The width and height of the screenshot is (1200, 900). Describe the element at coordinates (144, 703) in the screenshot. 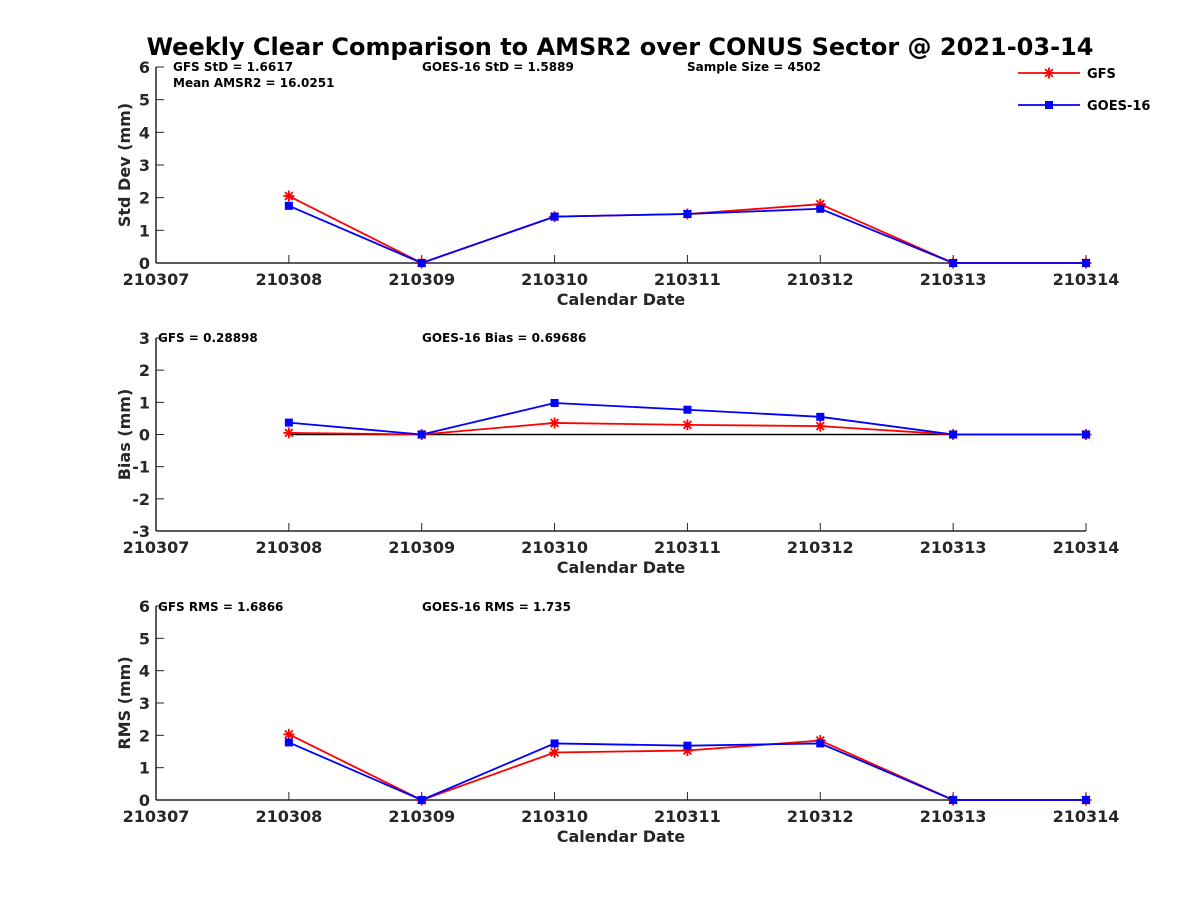

I see `rms-y-tick-label: 3` at that location.